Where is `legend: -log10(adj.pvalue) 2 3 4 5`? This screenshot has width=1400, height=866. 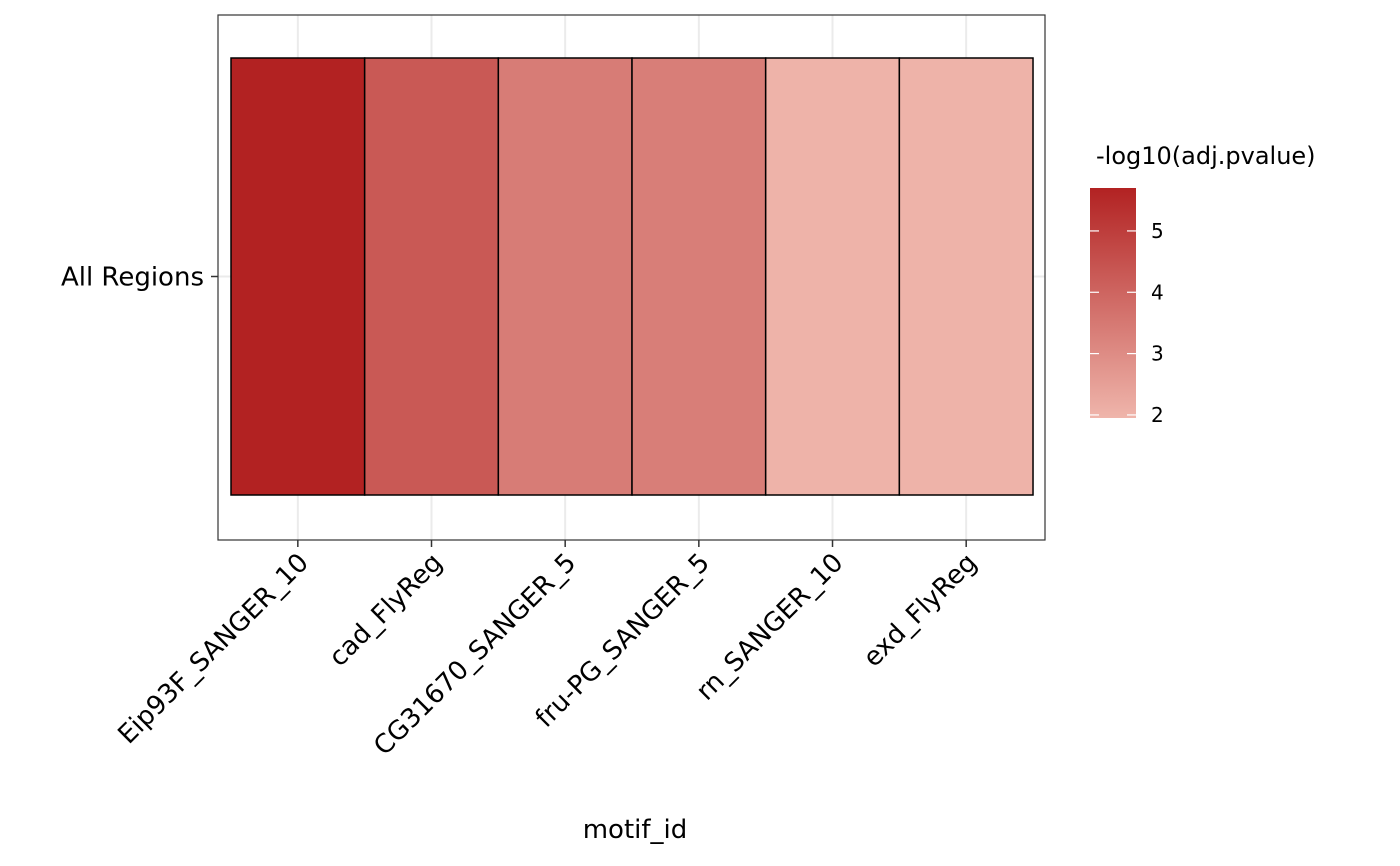 legend: -log10(adj.pvalue) 2 3 4 5 is located at coordinates (1203, 284).